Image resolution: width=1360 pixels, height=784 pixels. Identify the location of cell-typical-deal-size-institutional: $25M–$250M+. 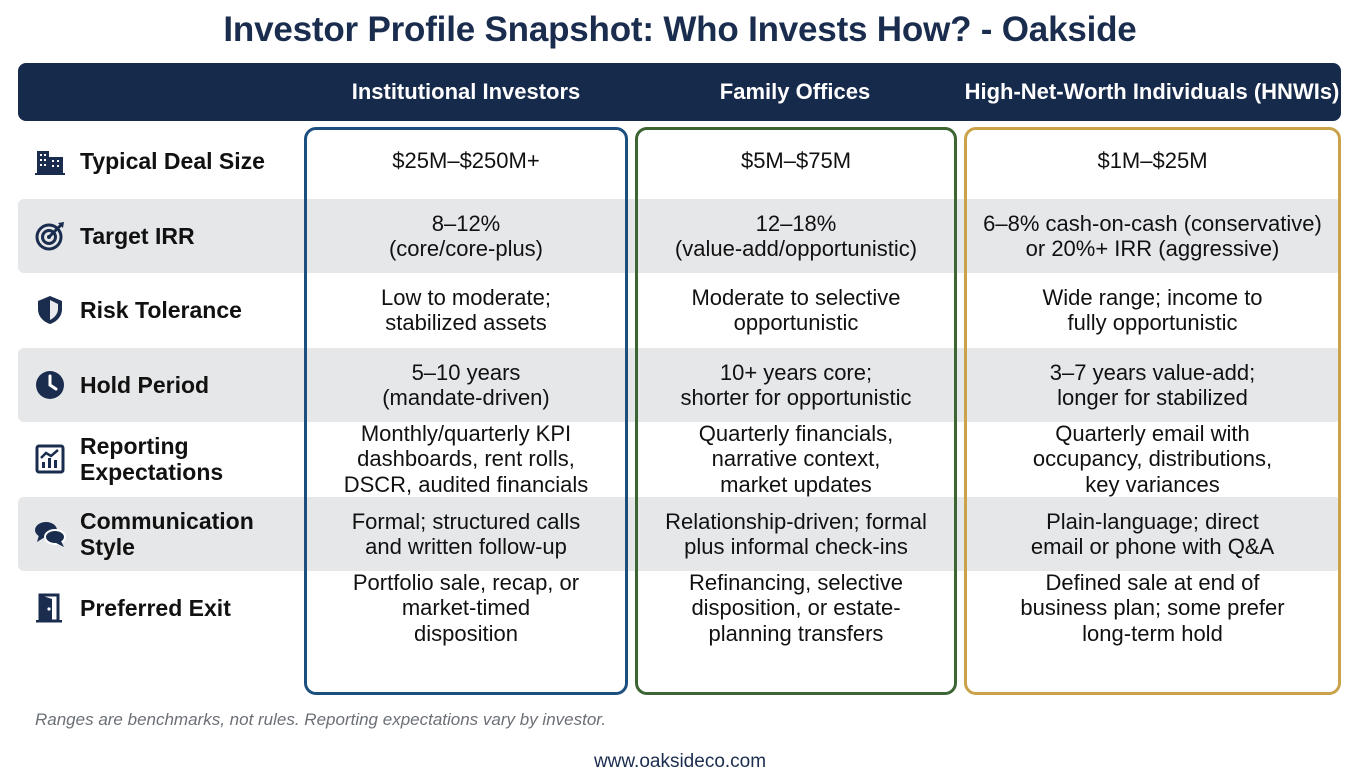
(466, 161).